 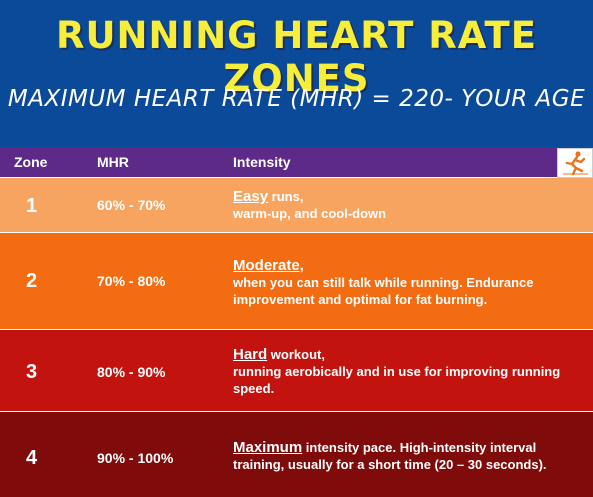 What do you see at coordinates (268, 447) in the screenshot?
I see `zone-keyword: Maximum` at bounding box center [268, 447].